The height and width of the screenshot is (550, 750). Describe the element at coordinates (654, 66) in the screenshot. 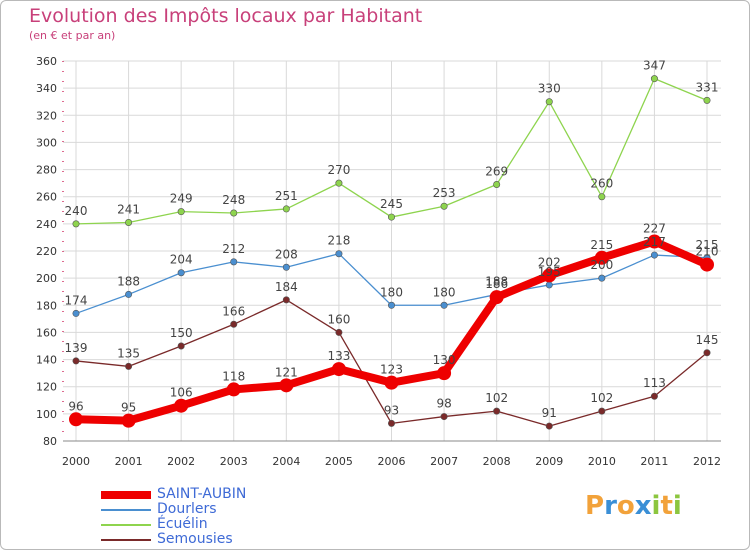

I see `data-label: 347` at that location.